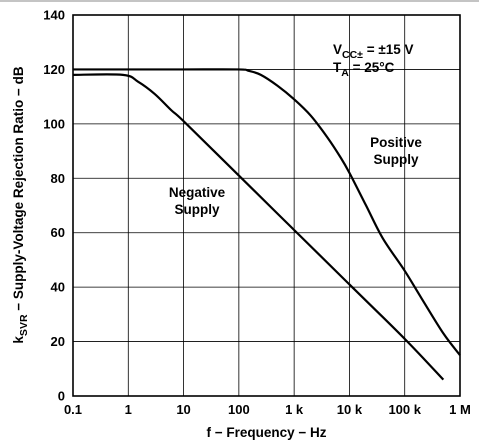 This screenshot has height=447, width=479. What do you see at coordinates (239, 409) in the screenshot?
I see `x-tick-label-3: 100` at bounding box center [239, 409].